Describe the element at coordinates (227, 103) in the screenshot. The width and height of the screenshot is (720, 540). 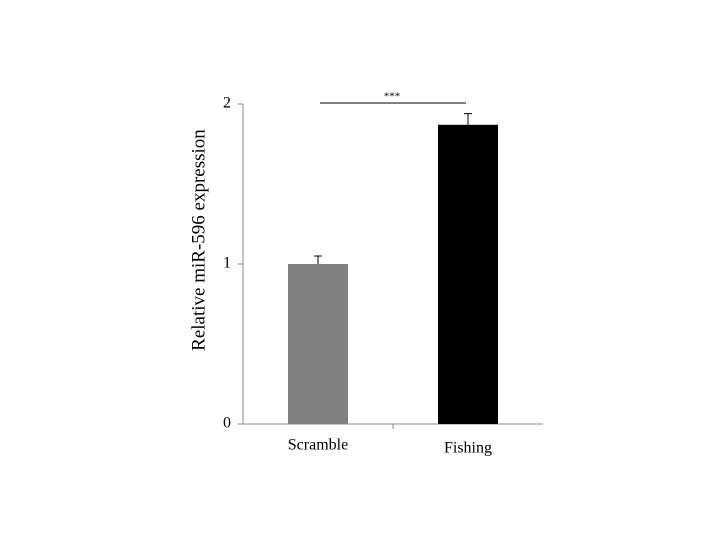
I see `y-tick-label: 2` at that location.